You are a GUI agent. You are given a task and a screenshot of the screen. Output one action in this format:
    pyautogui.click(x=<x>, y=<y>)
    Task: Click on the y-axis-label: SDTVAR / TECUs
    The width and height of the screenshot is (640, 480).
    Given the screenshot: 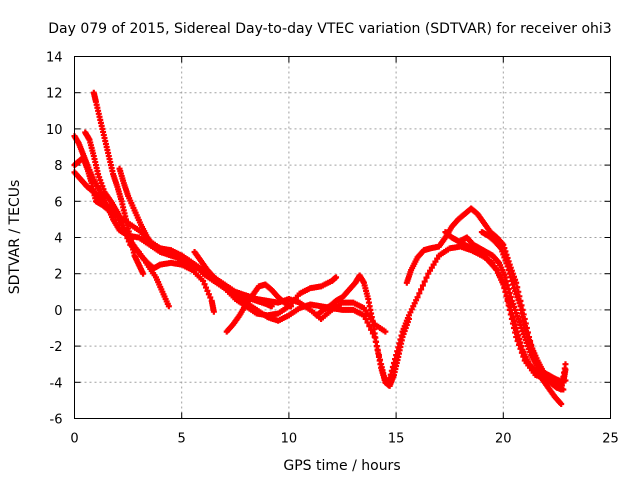 What is the action you would take?
    pyautogui.click(x=15, y=237)
    